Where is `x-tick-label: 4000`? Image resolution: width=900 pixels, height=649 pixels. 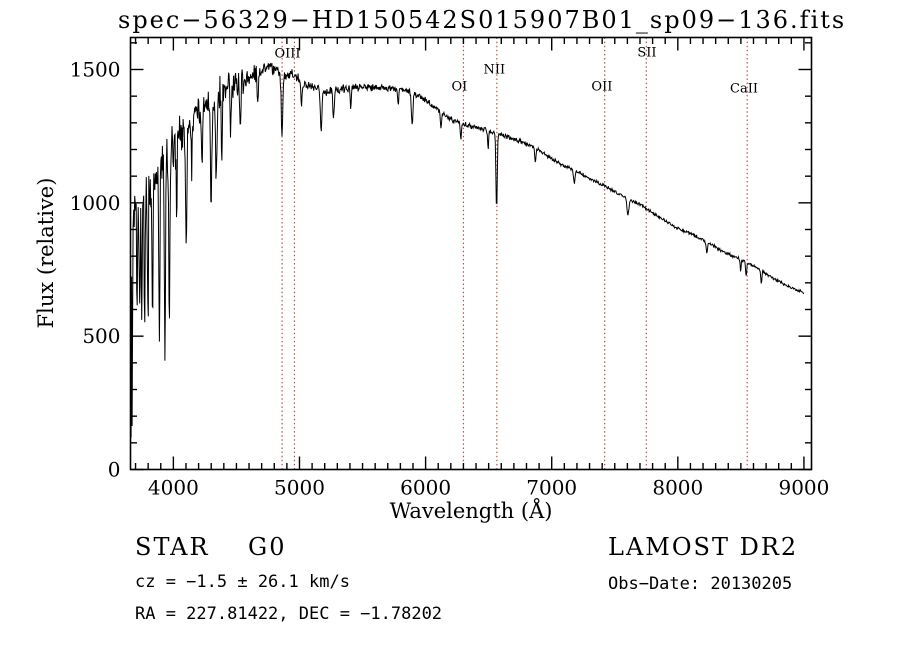
x-tick-label: 4000 is located at coordinates (173, 488).